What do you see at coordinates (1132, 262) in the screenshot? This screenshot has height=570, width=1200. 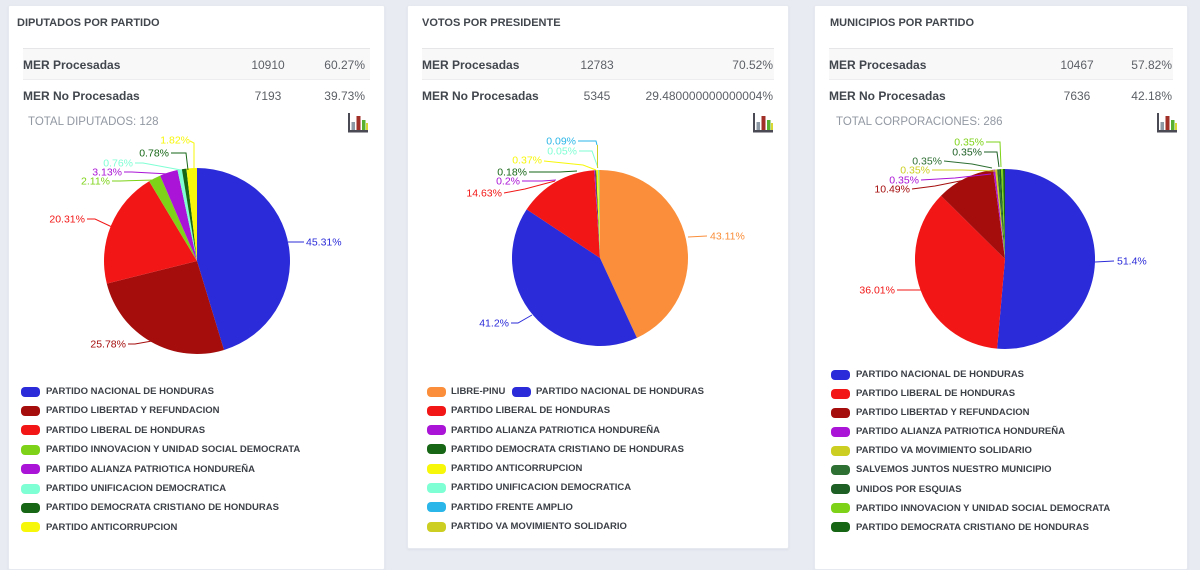 I see `svg-text: 51.4%` at bounding box center [1132, 262].